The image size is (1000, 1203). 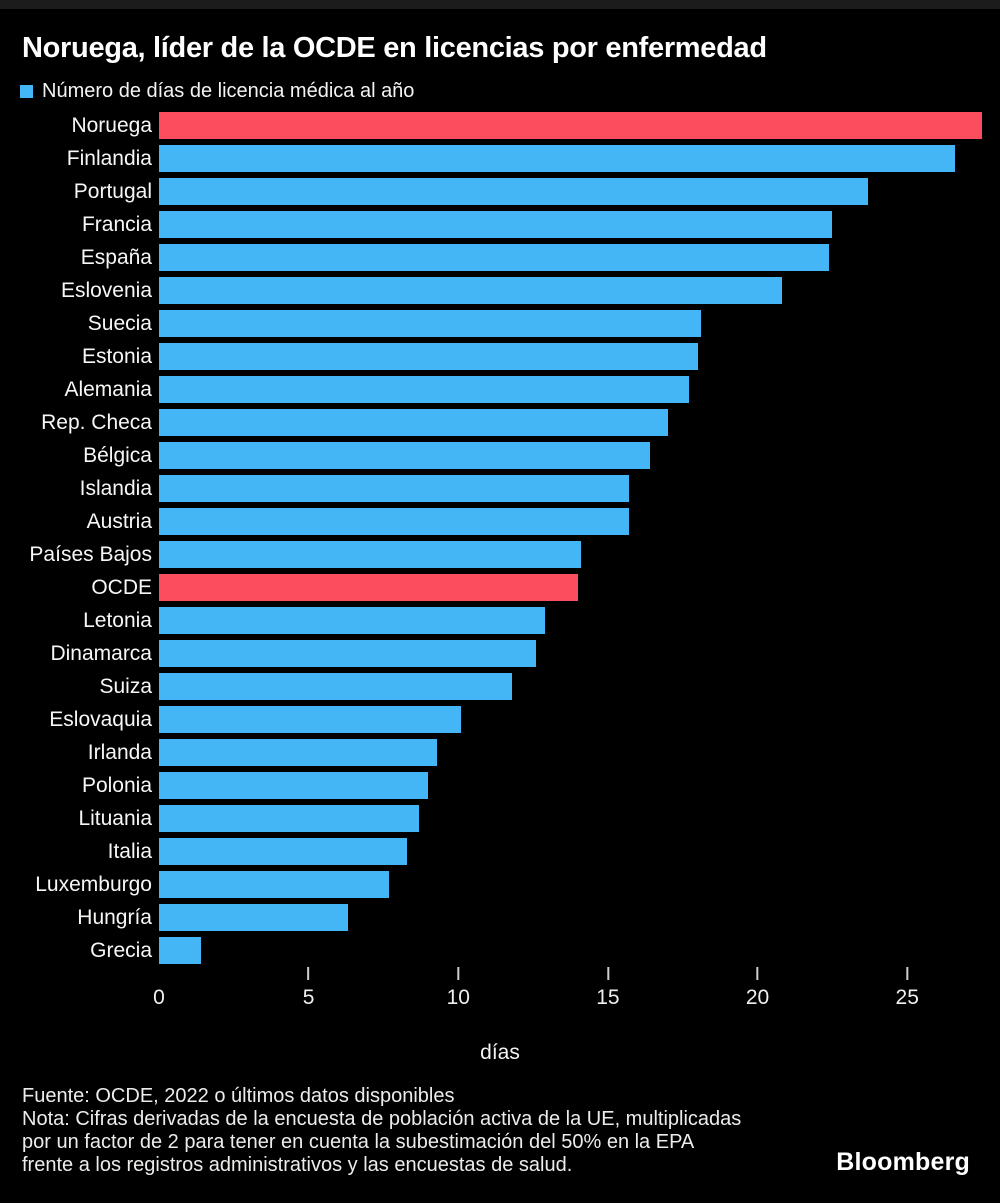 I want to click on chart-row: Luxemburgo, so click(x=500, y=884).